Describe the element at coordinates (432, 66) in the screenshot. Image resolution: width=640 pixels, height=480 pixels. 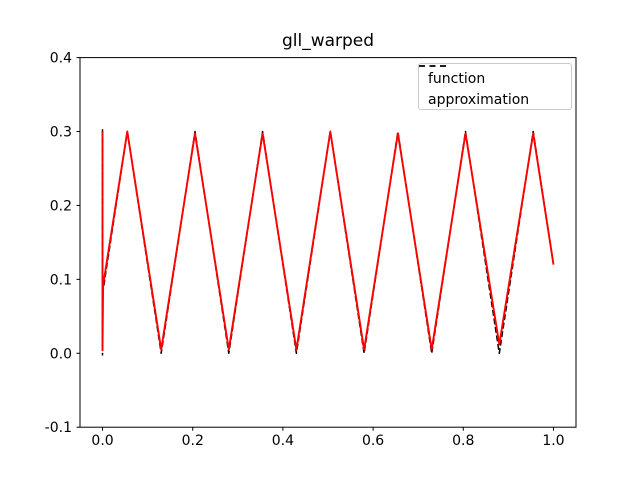
I see `dashed-line-icon` at that location.